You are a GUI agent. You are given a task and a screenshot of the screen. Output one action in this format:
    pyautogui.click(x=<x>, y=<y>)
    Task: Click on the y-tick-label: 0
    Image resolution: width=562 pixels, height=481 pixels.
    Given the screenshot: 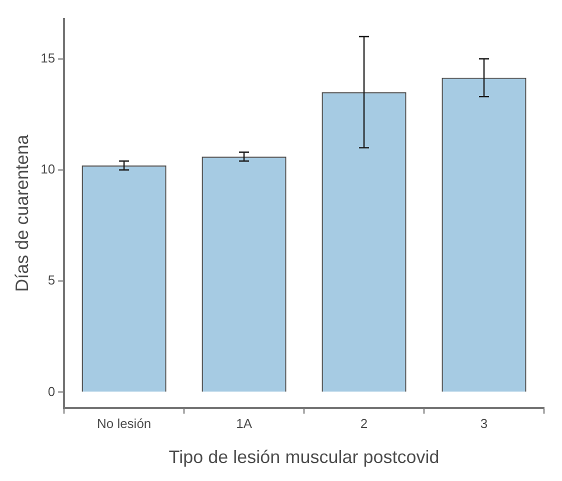 What is the action you would take?
    pyautogui.click(x=52, y=391)
    